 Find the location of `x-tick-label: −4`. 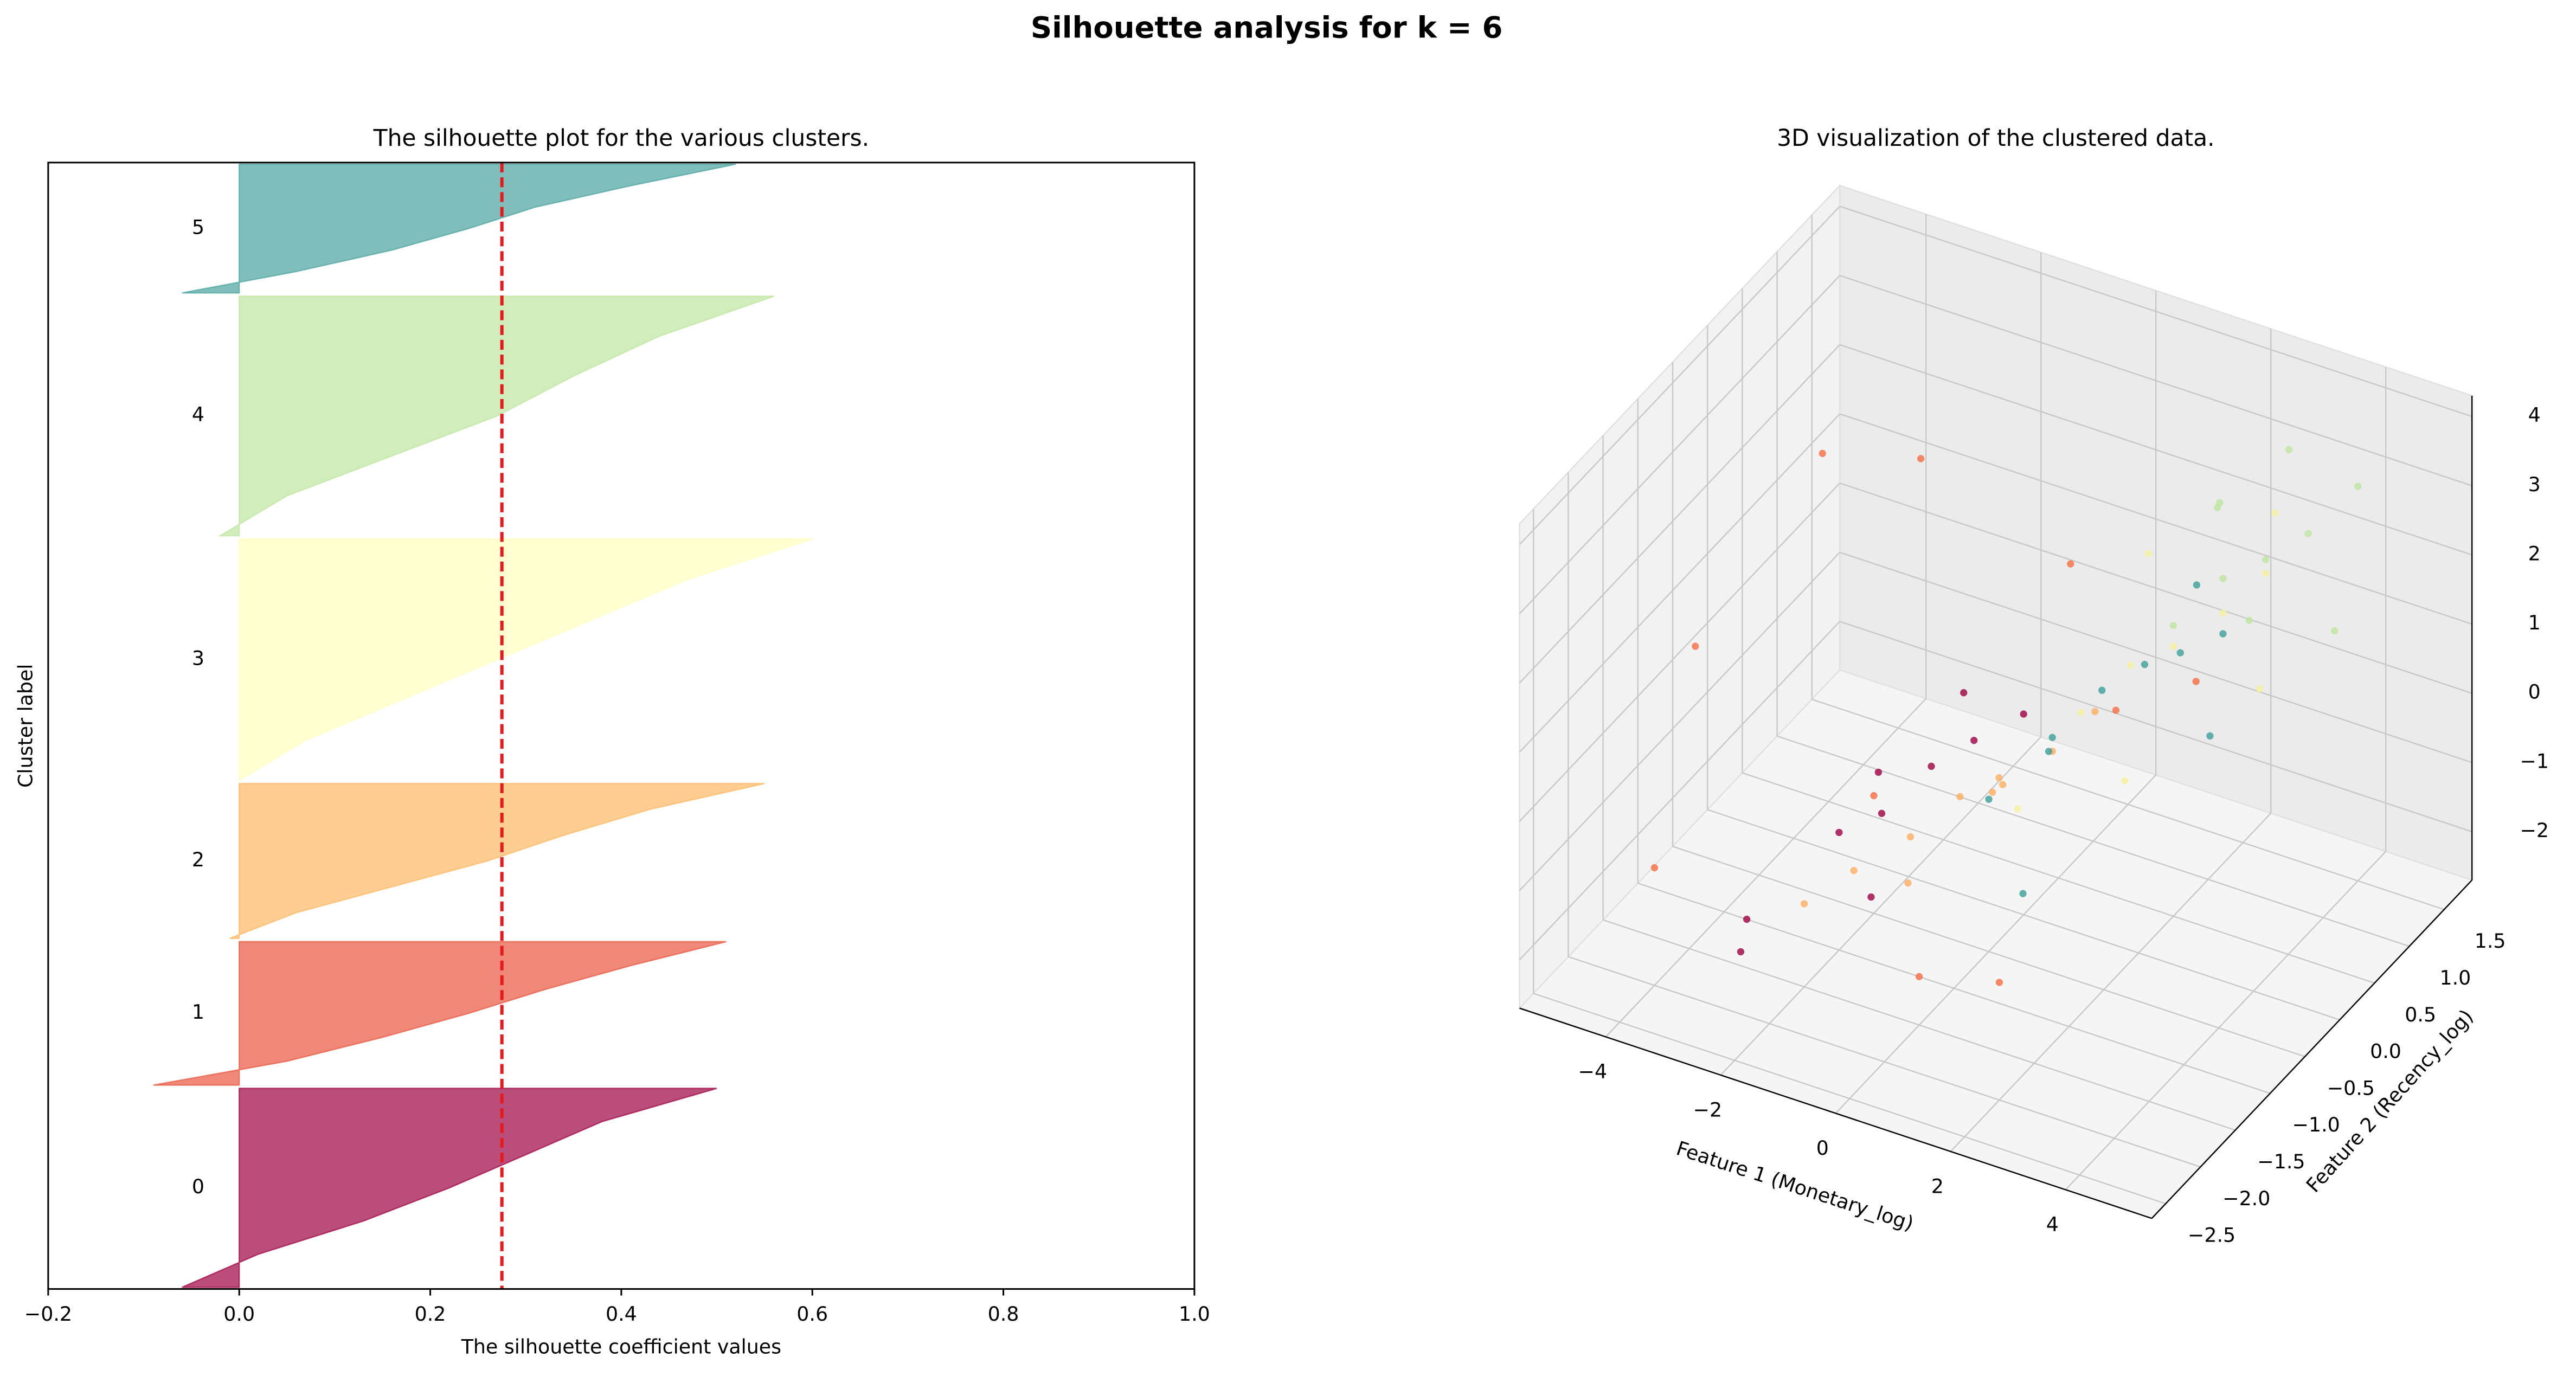

x-tick-label: −4 is located at coordinates (1593, 1071).